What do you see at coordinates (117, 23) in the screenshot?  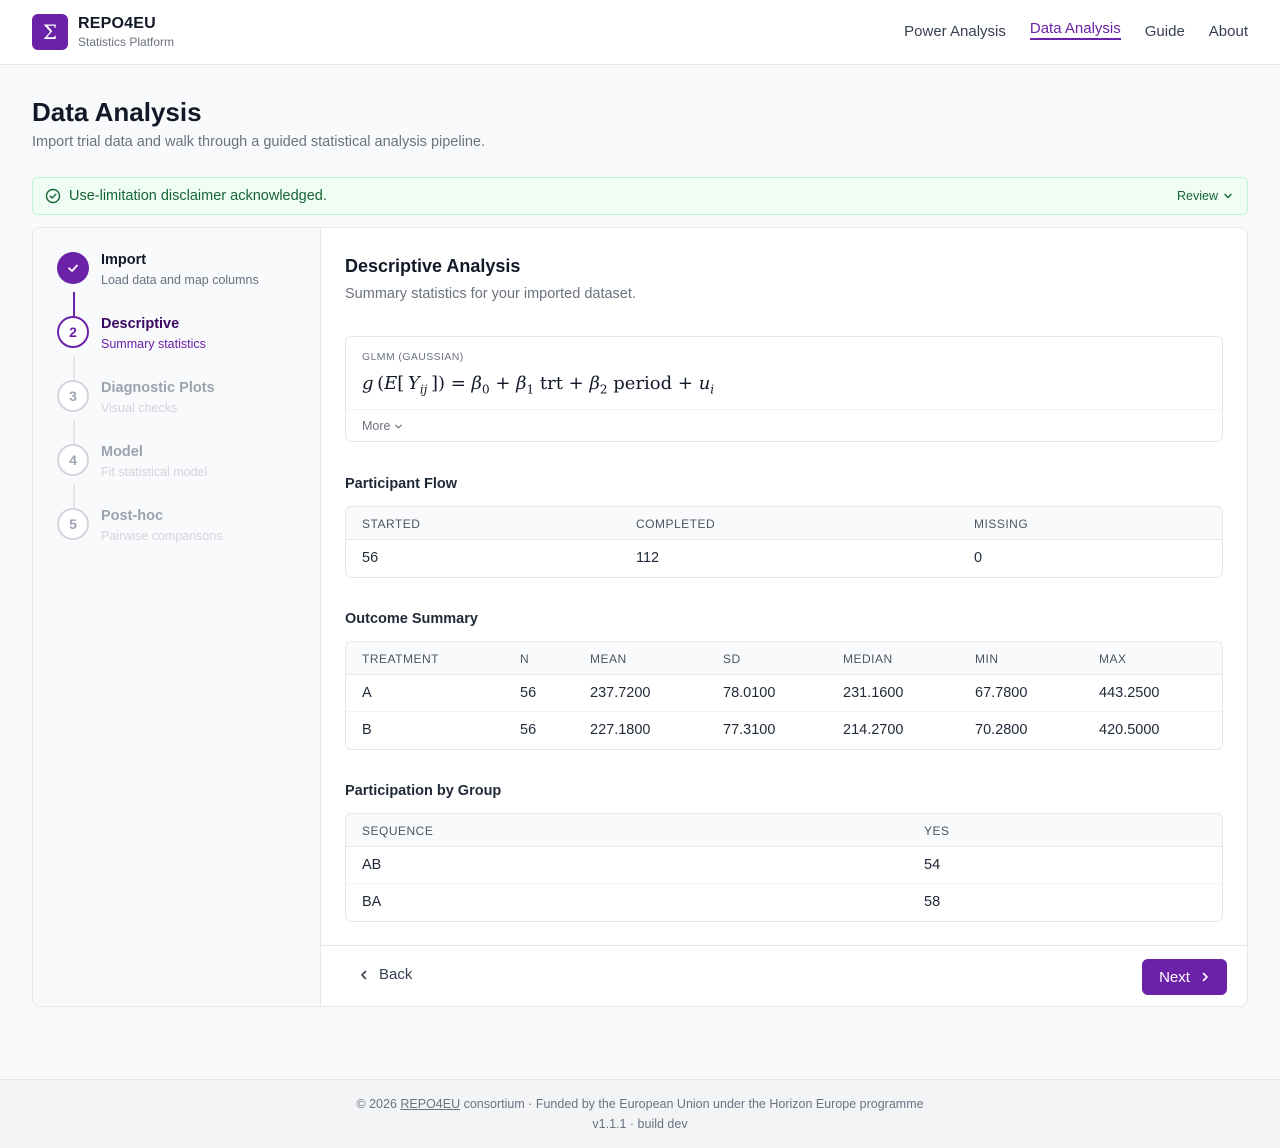 I see `brand-name: REPO4EU` at bounding box center [117, 23].